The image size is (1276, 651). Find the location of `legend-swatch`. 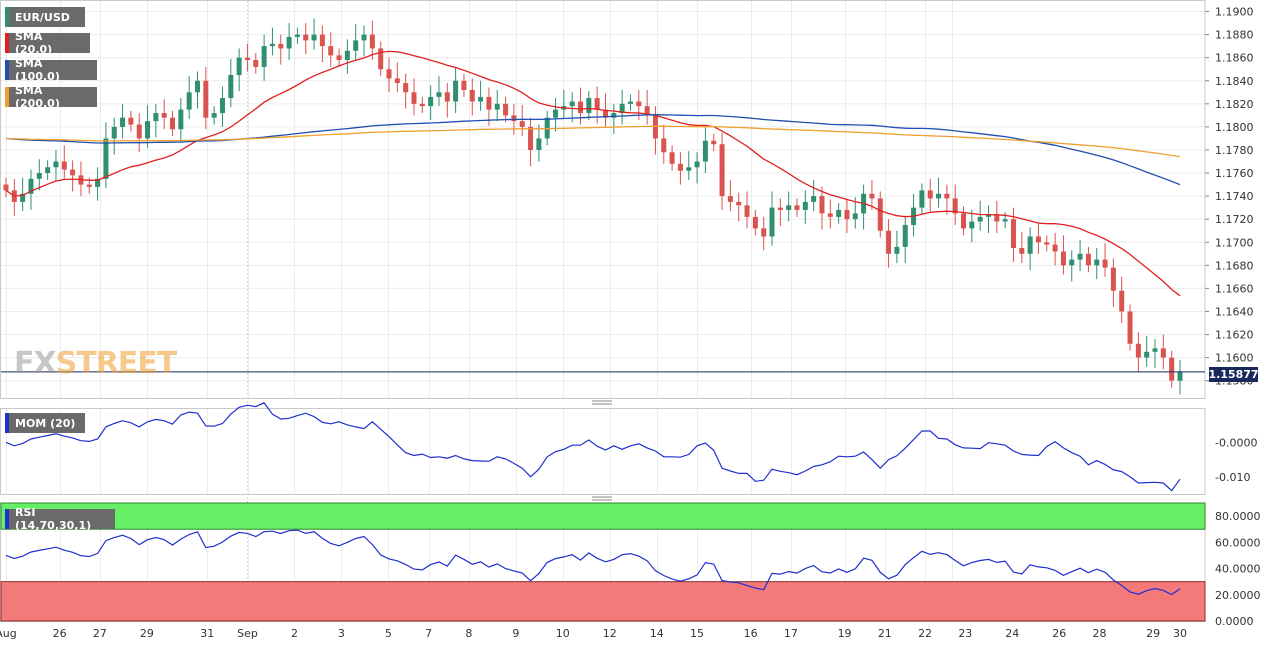

legend-swatch is located at coordinates (7, 97).